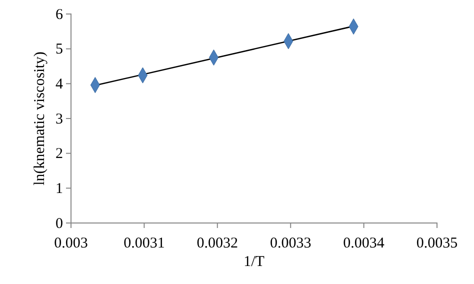  I want to click on y-tick-label: 4, so click(60, 84).